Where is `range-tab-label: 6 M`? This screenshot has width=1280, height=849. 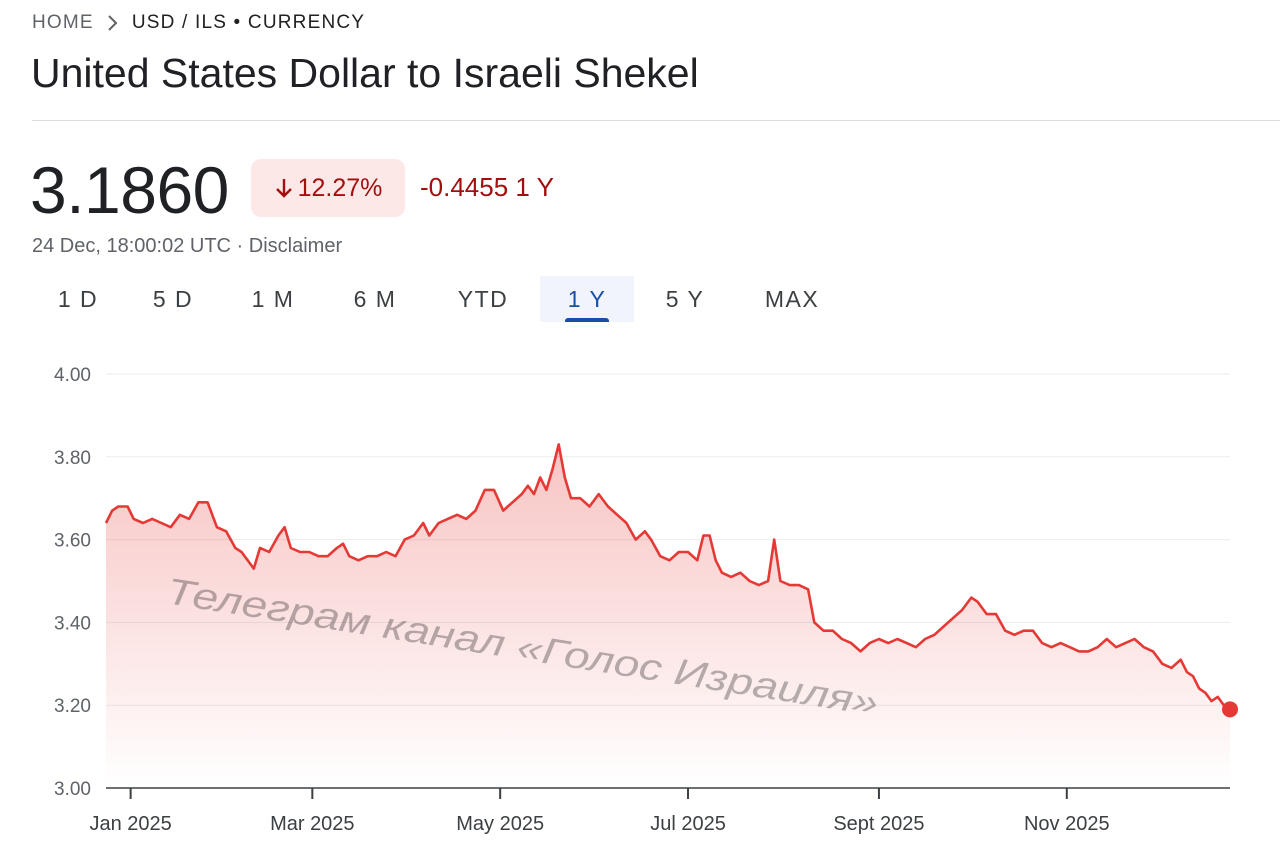
range-tab-label: 6 M is located at coordinates (375, 298).